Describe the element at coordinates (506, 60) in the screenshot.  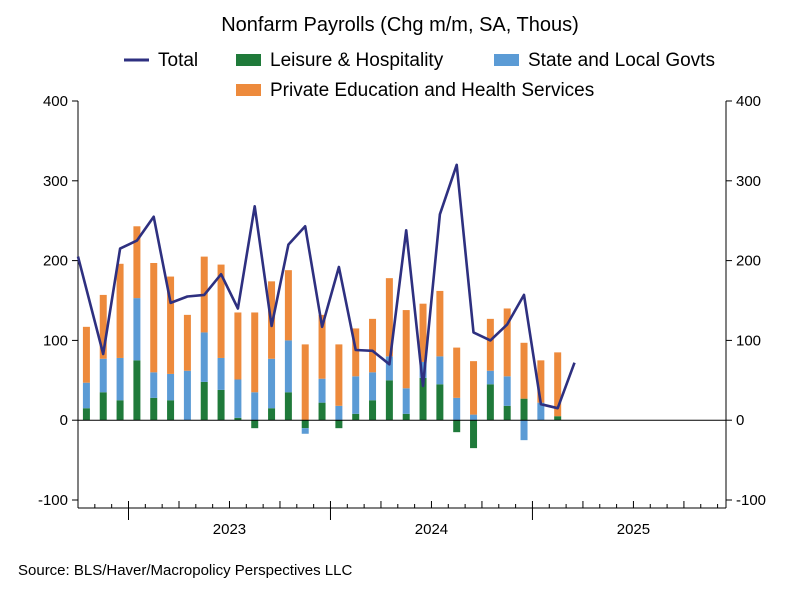
I see `legend-swatch-state-local` at that location.